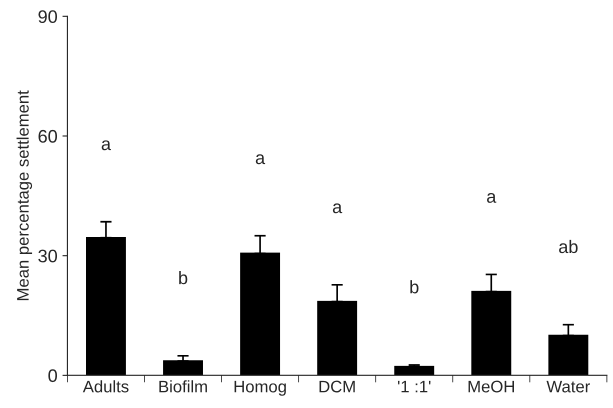 This screenshot has height=408, width=613. Describe the element at coordinates (48, 256) in the screenshot. I see `y-tick-label: 30` at that location.